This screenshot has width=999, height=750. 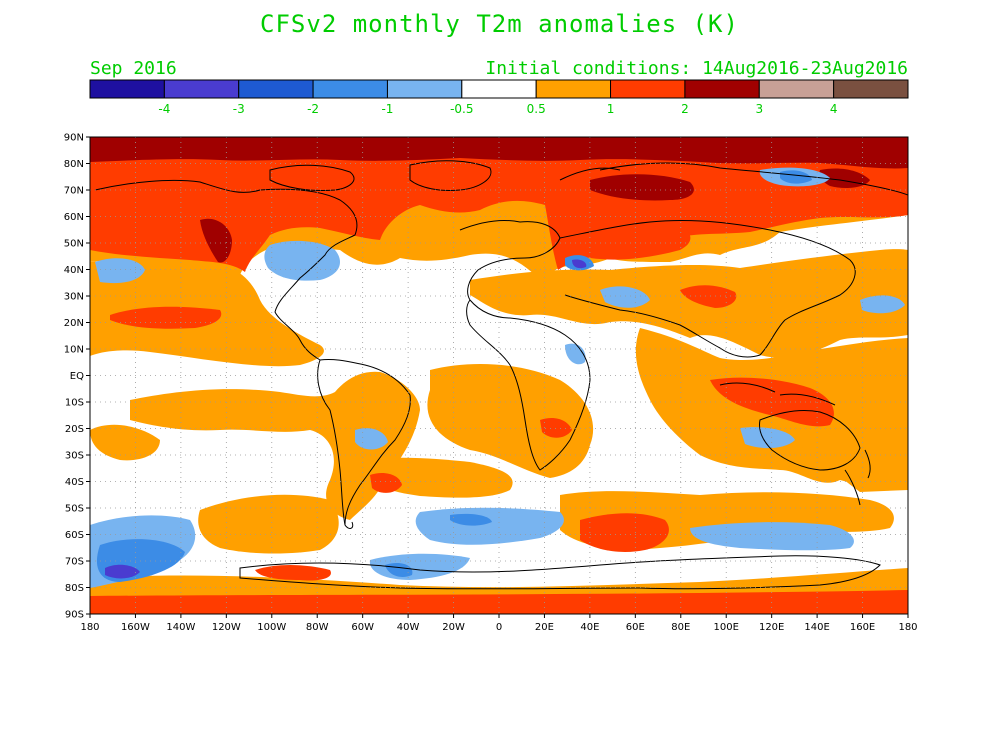 I want to click on lat-label: 50S, so click(x=74, y=509).